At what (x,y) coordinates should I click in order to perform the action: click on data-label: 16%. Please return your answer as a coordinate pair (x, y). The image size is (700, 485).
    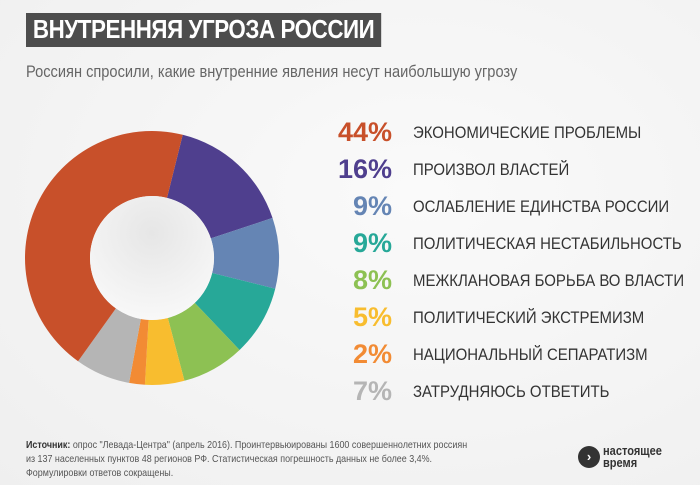
    Looking at the image, I should click on (364, 169).